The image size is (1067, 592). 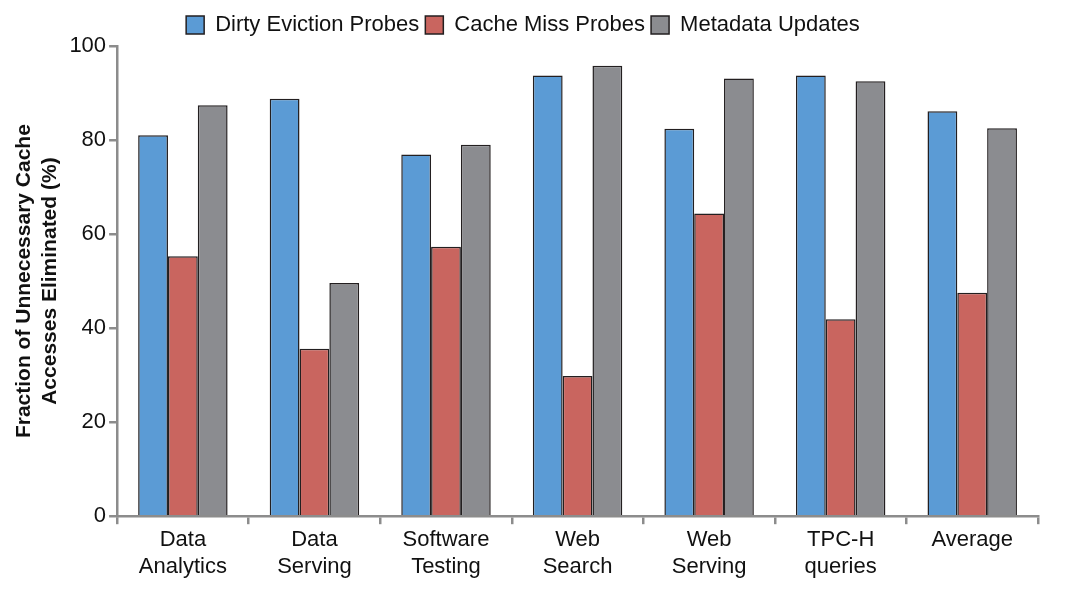 What do you see at coordinates (94, 327) in the screenshot?
I see `y-tick-label: 40` at bounding box center [94, 327].